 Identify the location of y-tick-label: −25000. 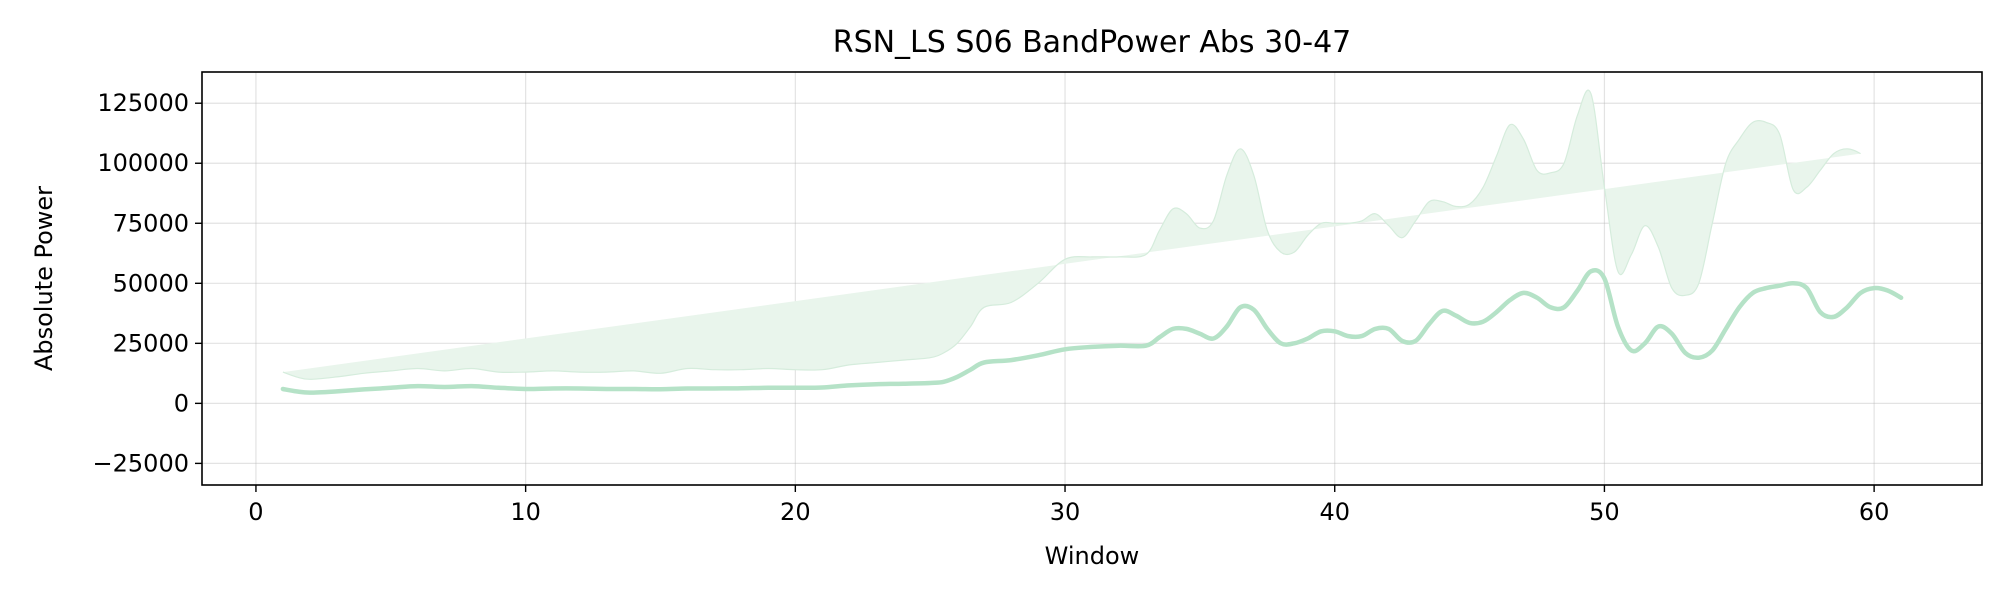
(141, 463).